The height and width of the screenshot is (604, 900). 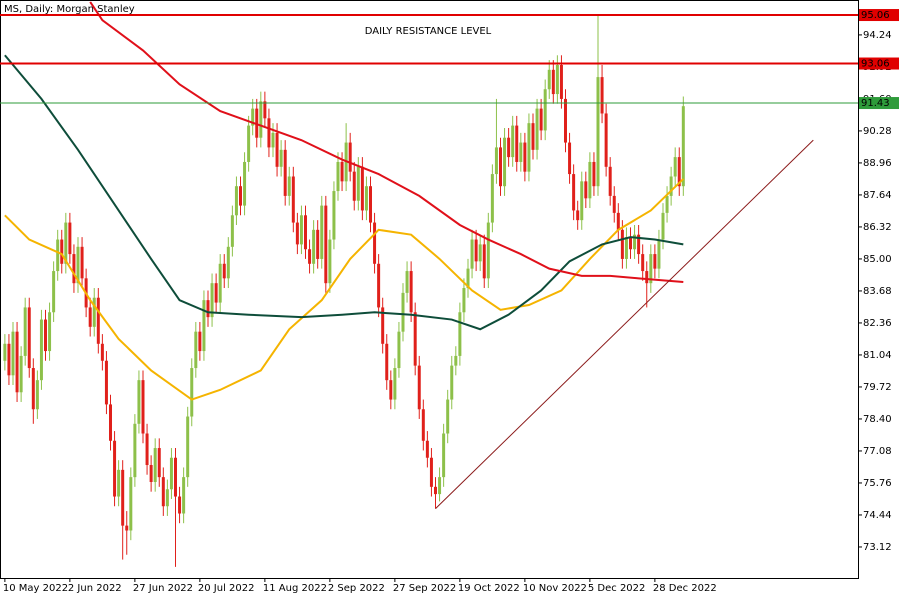 What do you see at coordinates (877, 355) in the screenshot?
I see `y-tick-label: 81.04` at bounding box center [877, 355].